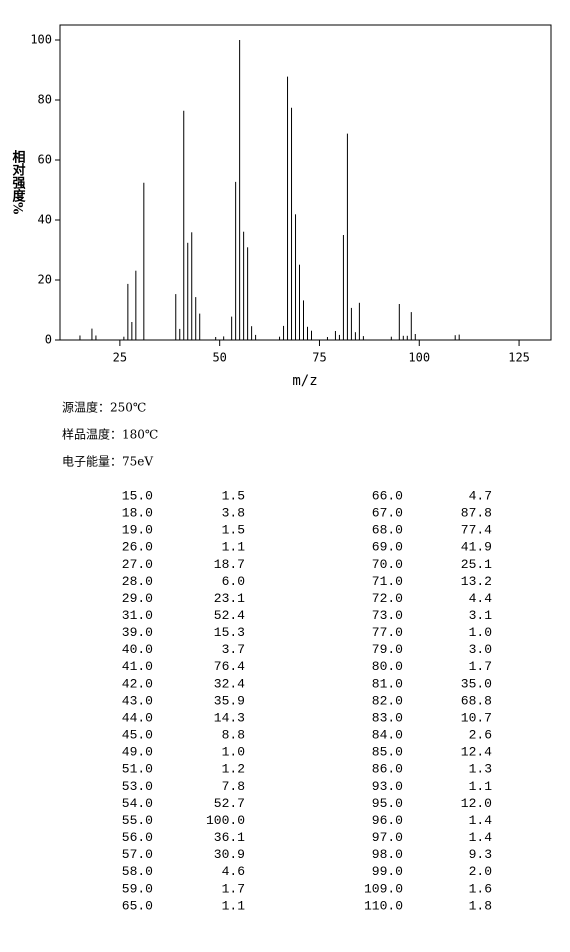  I want to click on table-intensity: 4.6, so click(233, 871).